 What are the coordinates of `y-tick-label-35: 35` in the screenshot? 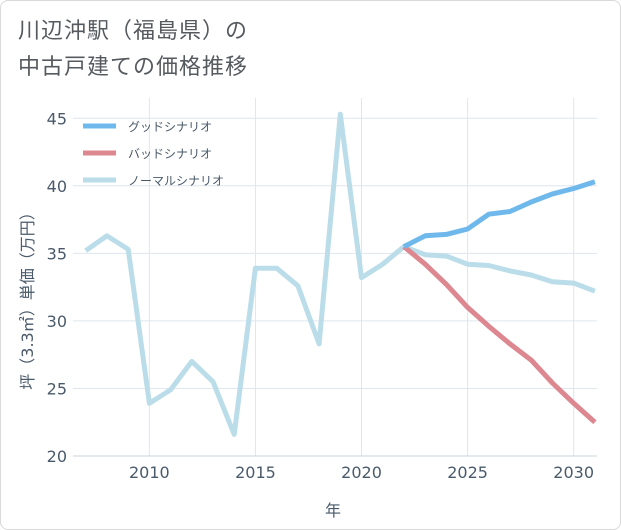 It's located at (57, 253).